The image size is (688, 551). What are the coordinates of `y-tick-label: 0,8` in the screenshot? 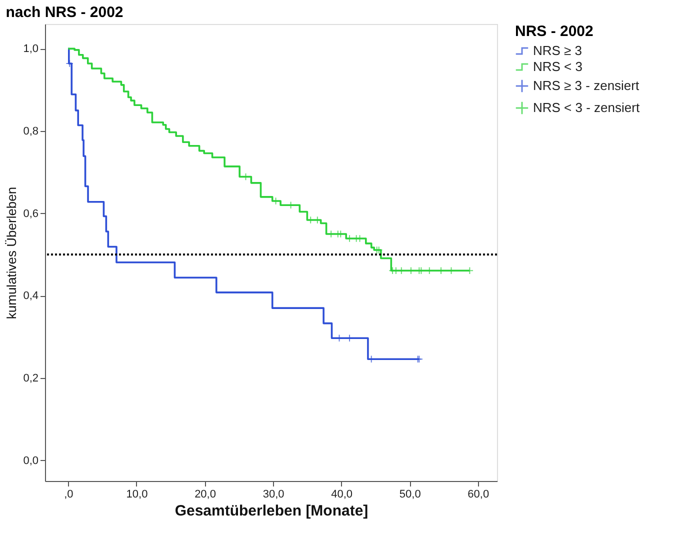 It's located at (30, 132).